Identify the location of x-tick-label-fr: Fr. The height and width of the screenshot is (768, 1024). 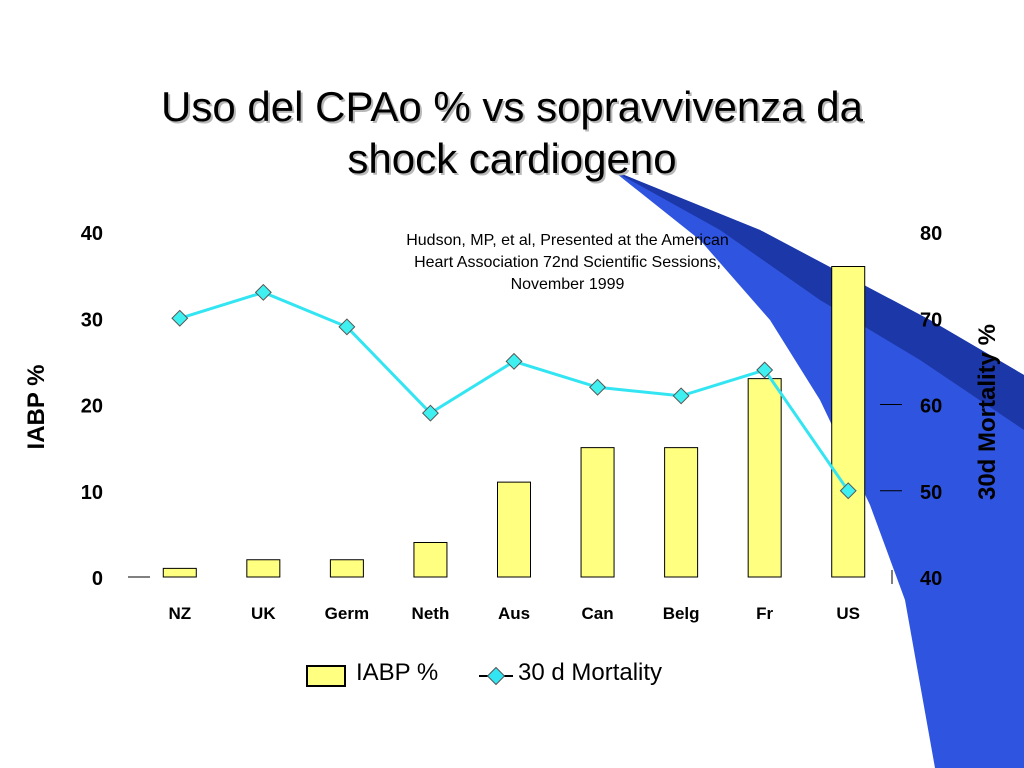
(764, 613).